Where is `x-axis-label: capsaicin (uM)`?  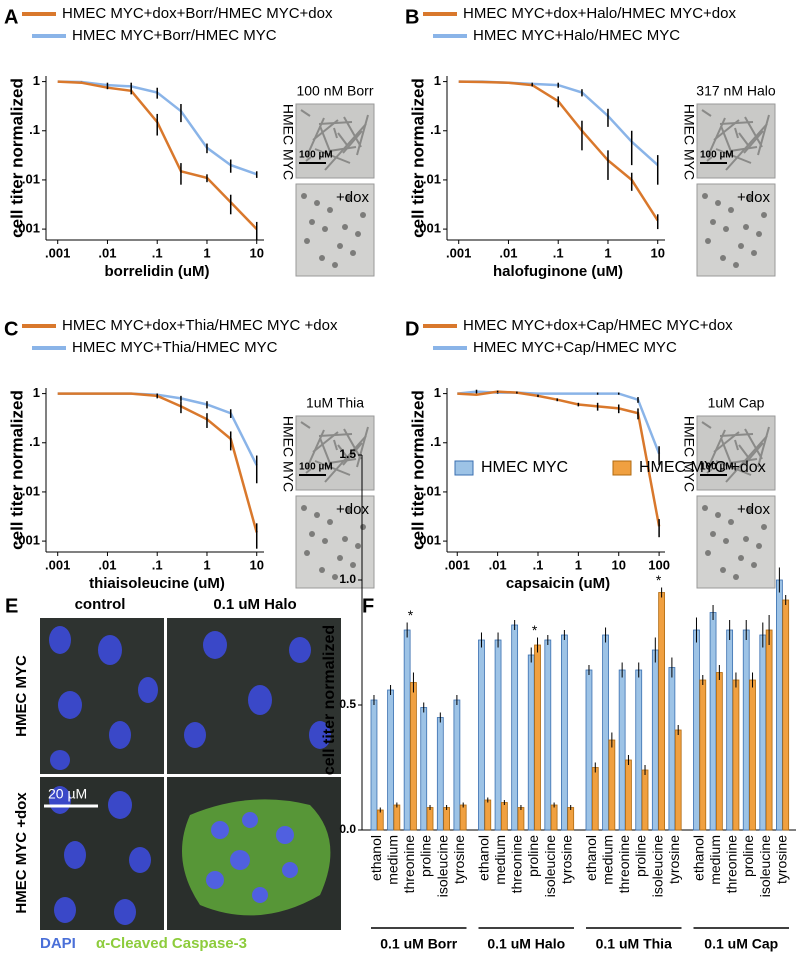
x-axis-label: capsaicin (uM) is located at coordinates (558, 583).